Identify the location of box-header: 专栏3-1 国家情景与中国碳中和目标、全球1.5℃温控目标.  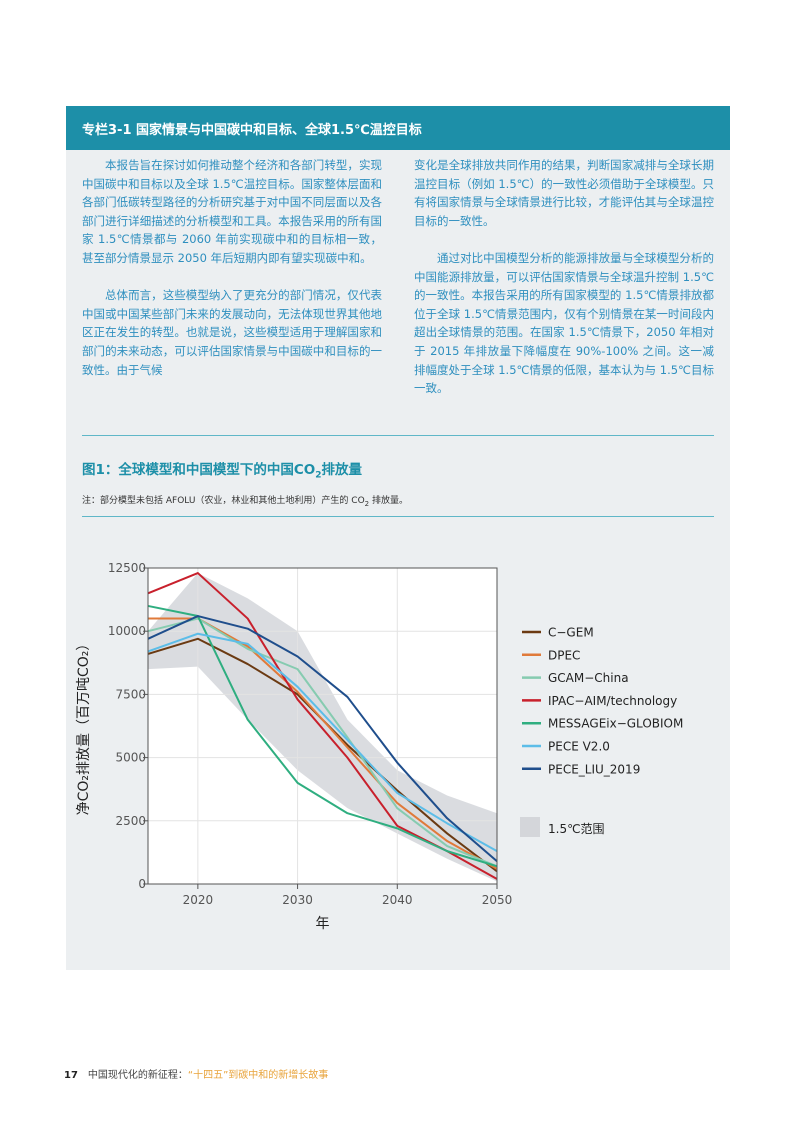
(398, 128).